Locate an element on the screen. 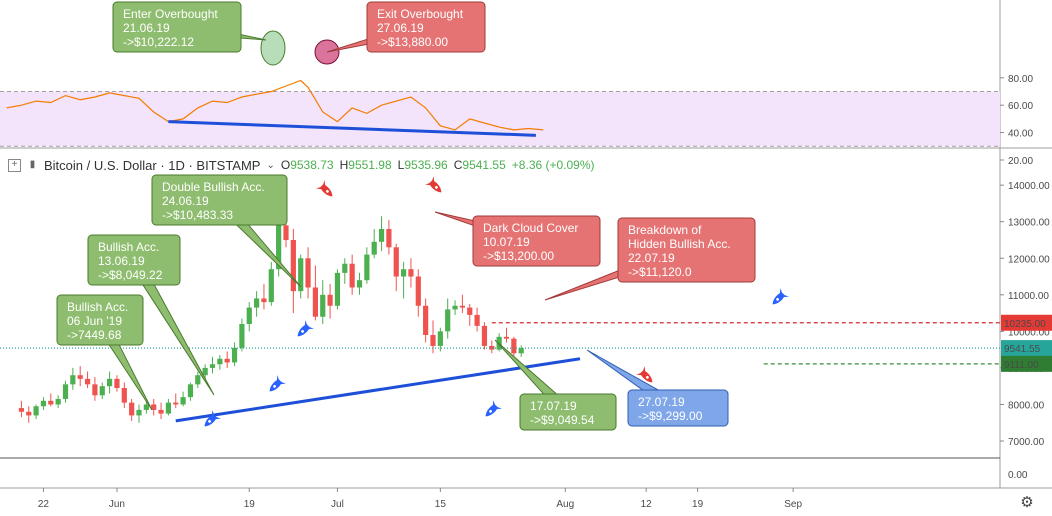 Image resolution: width=1052 pixels, height=516 pixels. low-1707-callout-box is located at coordinates (568, 412).